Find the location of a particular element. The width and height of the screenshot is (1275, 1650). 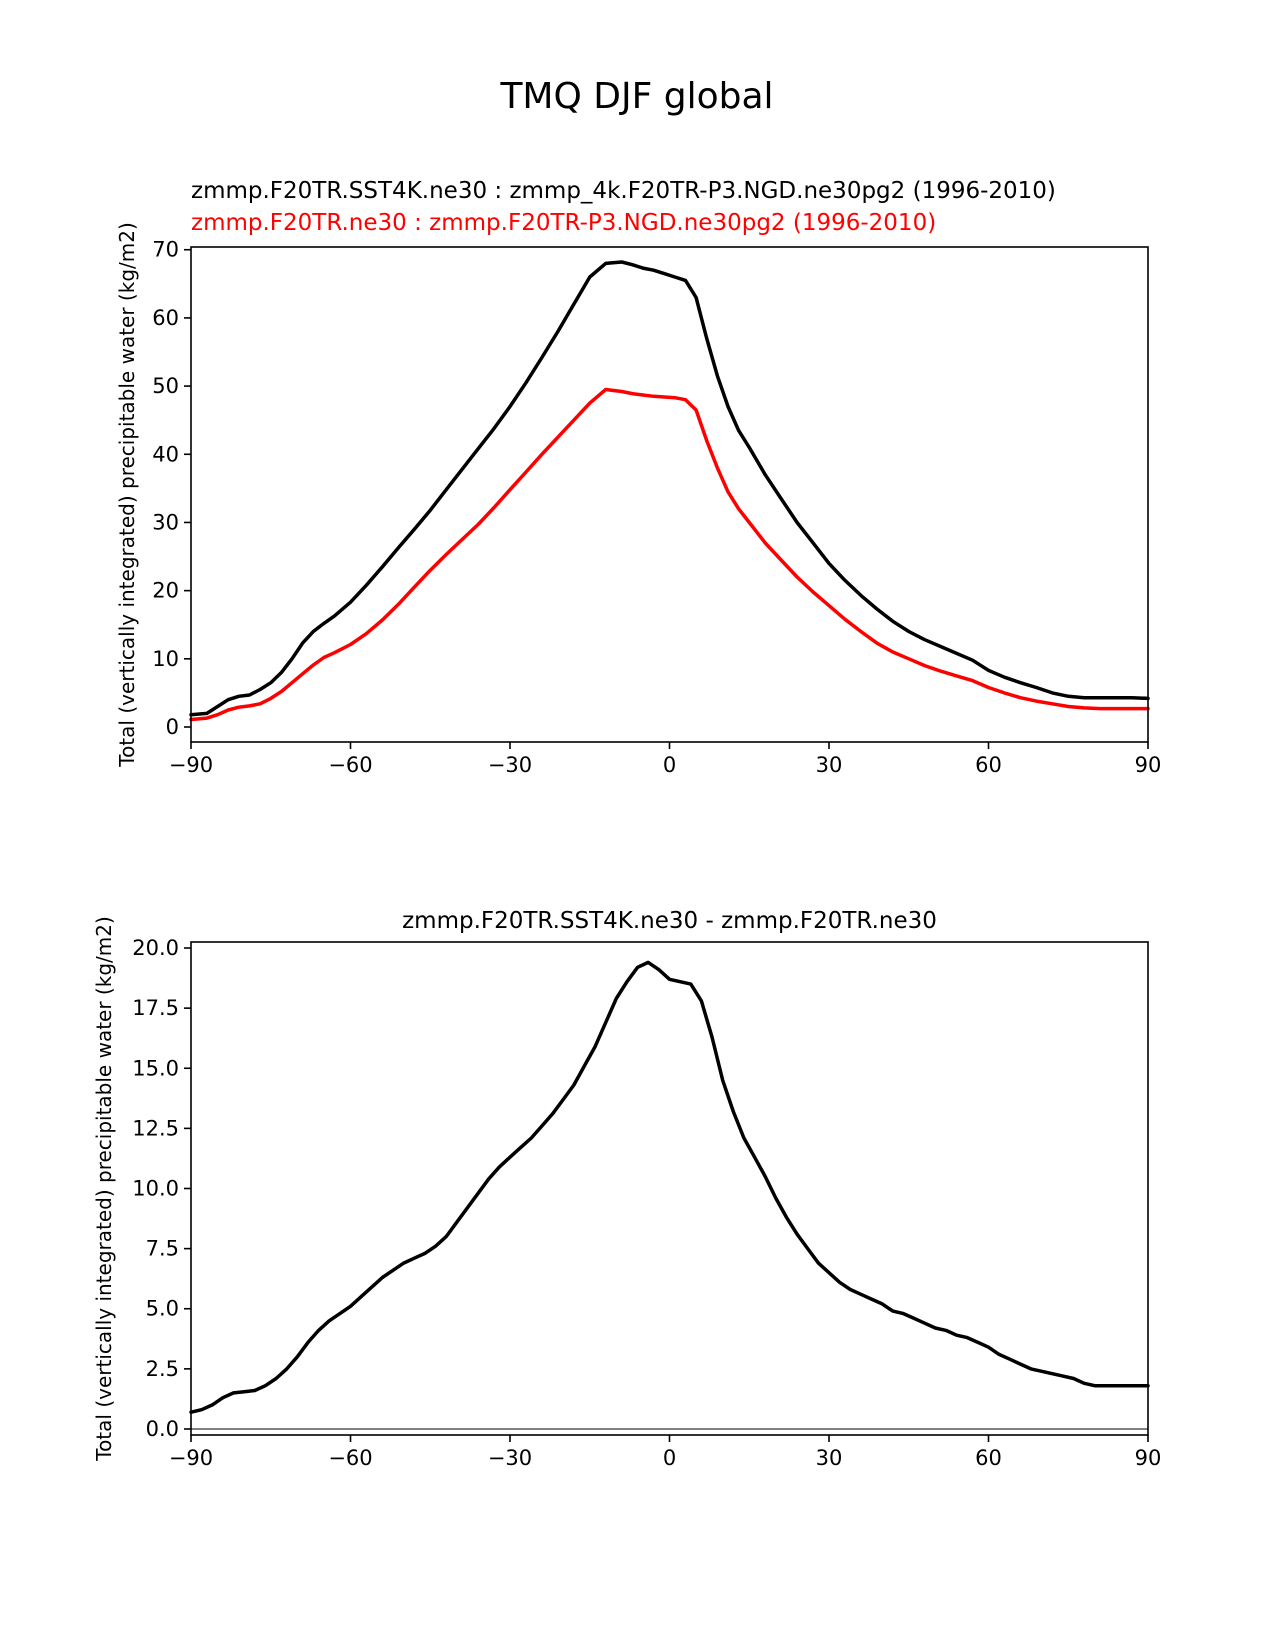

y-tick-label: 10 is located at coordinates (165, 659).